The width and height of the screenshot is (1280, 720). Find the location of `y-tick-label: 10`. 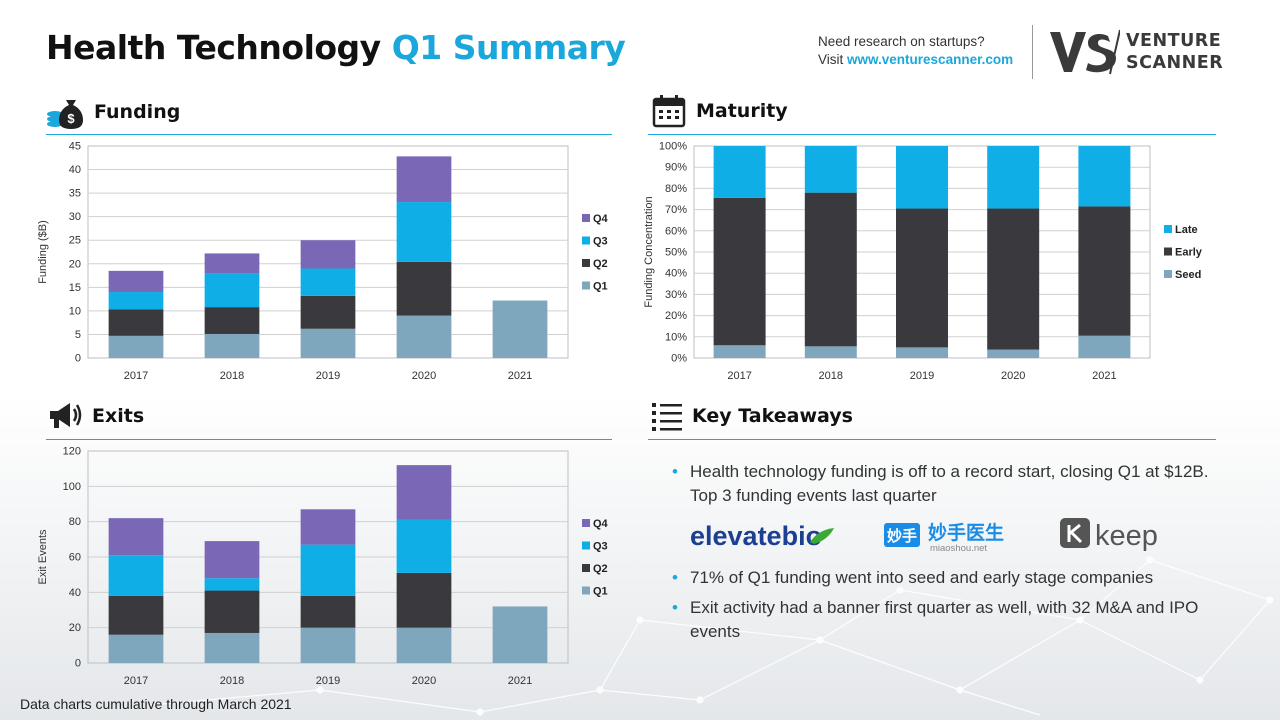

y-tick-label: 10 is located at coordinates (75, 311).